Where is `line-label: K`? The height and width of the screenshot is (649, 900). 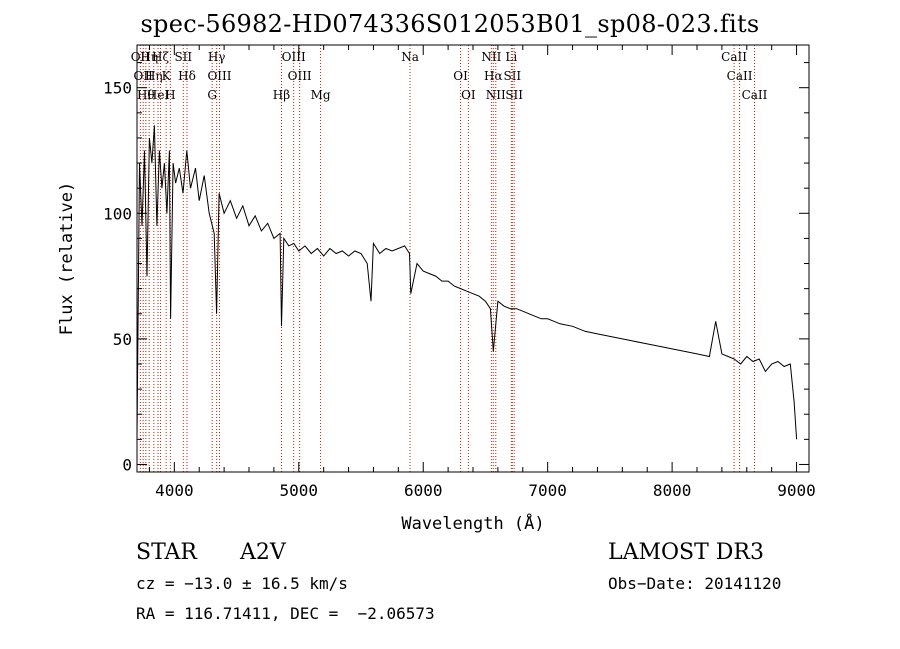
line-label: K is located at coordinates (167, 76).